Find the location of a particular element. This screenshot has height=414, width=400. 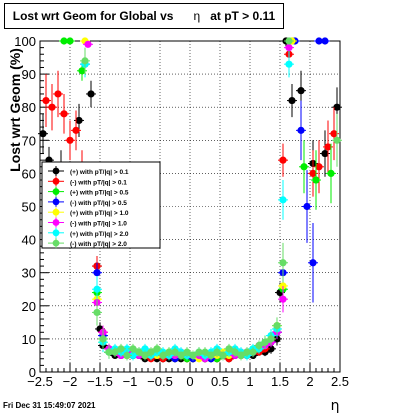

y-tick-label: 20 is located at coordinates (29, 306).